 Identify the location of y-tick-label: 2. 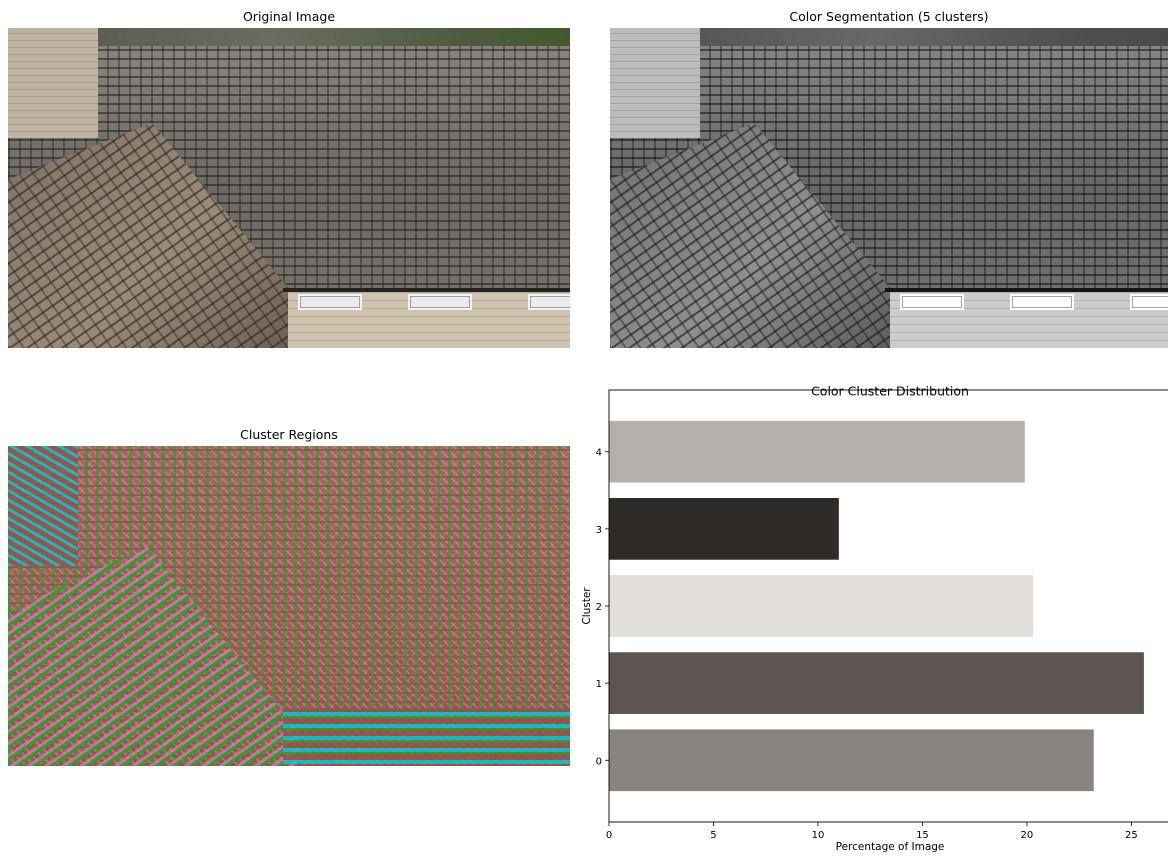
(599, 607).